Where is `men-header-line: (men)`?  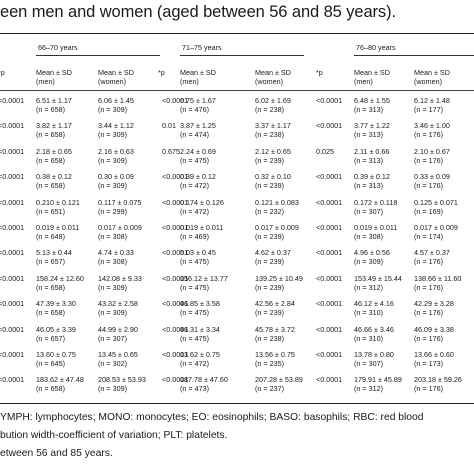 men-header-line: (men) is located at coordinates (45, 82).